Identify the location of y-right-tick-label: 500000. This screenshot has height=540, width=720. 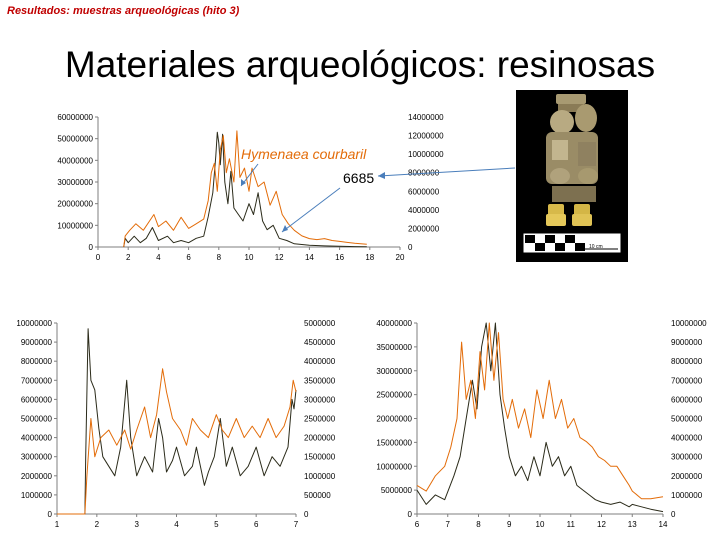
(317, 495).